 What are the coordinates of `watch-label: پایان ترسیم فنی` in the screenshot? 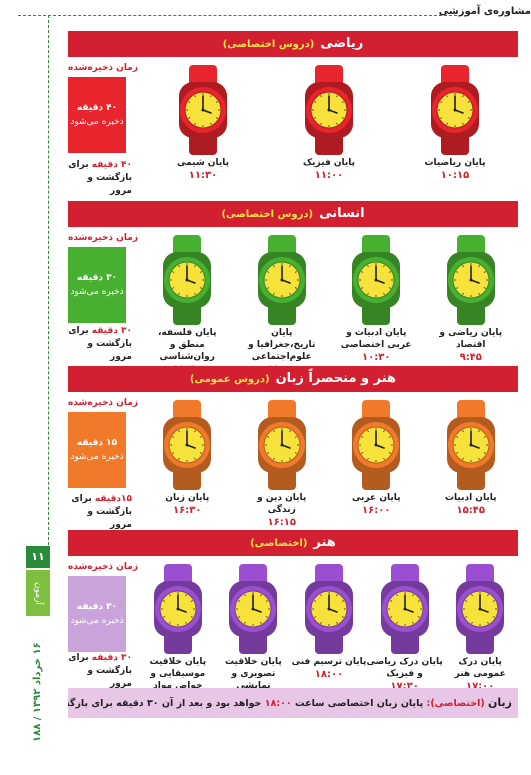 It's located at (329, 662).